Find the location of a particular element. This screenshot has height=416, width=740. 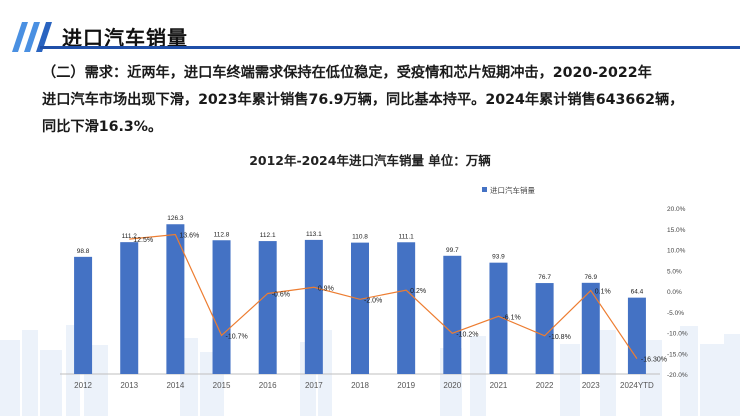

bar-value-label: 111.2 is located at coordinates (130, 236).